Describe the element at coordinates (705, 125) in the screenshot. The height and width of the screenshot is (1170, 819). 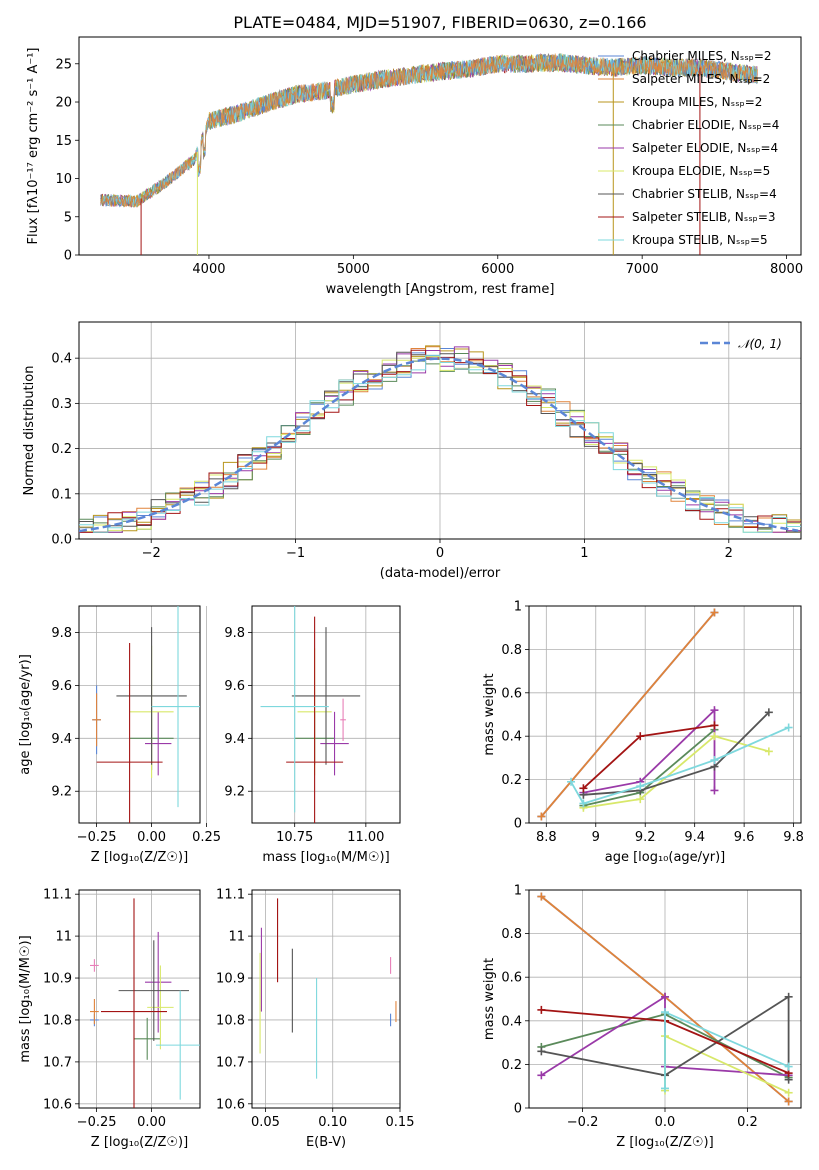
I see `legend-label-4: Chabrier ELODIE, Nₛₛₚ=4` at that location.